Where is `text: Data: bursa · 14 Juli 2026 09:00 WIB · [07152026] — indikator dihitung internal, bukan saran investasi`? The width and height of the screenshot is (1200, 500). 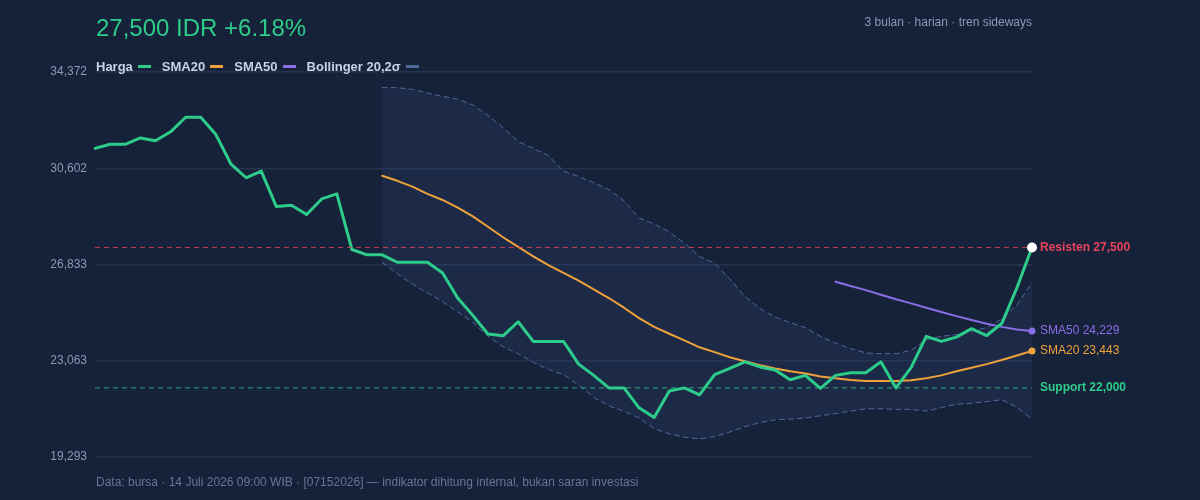 text: Data: bursa · 14 Juli 2026 09:00 WIB · [07152026] — indikator dihitung internal, bukan saran investasi is located at coordinates (367, 482).